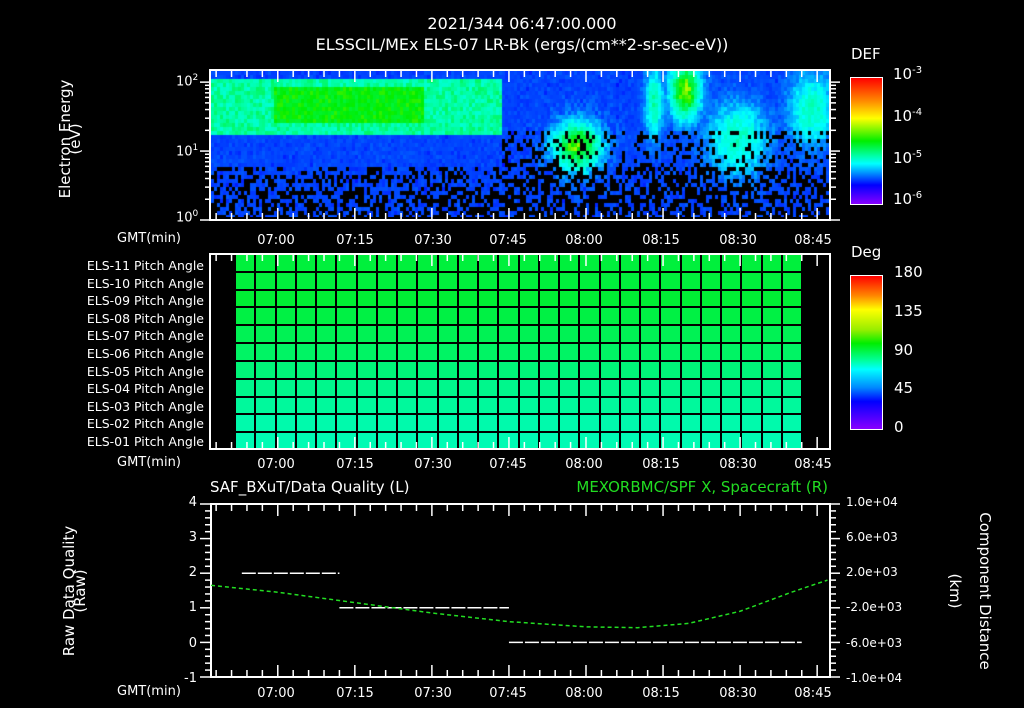  I want to click on energy-xlabel: GMT(min), so click(149, 238).